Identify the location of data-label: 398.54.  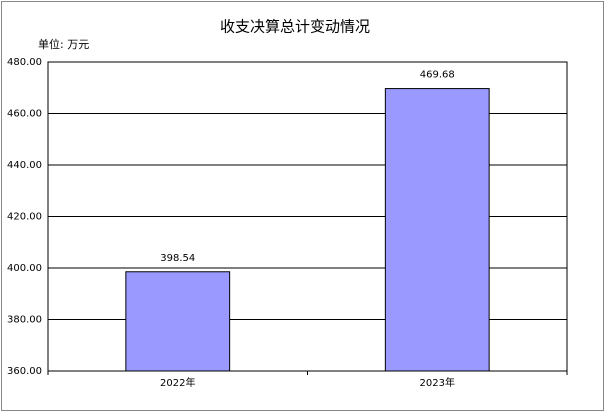
(177, 258).